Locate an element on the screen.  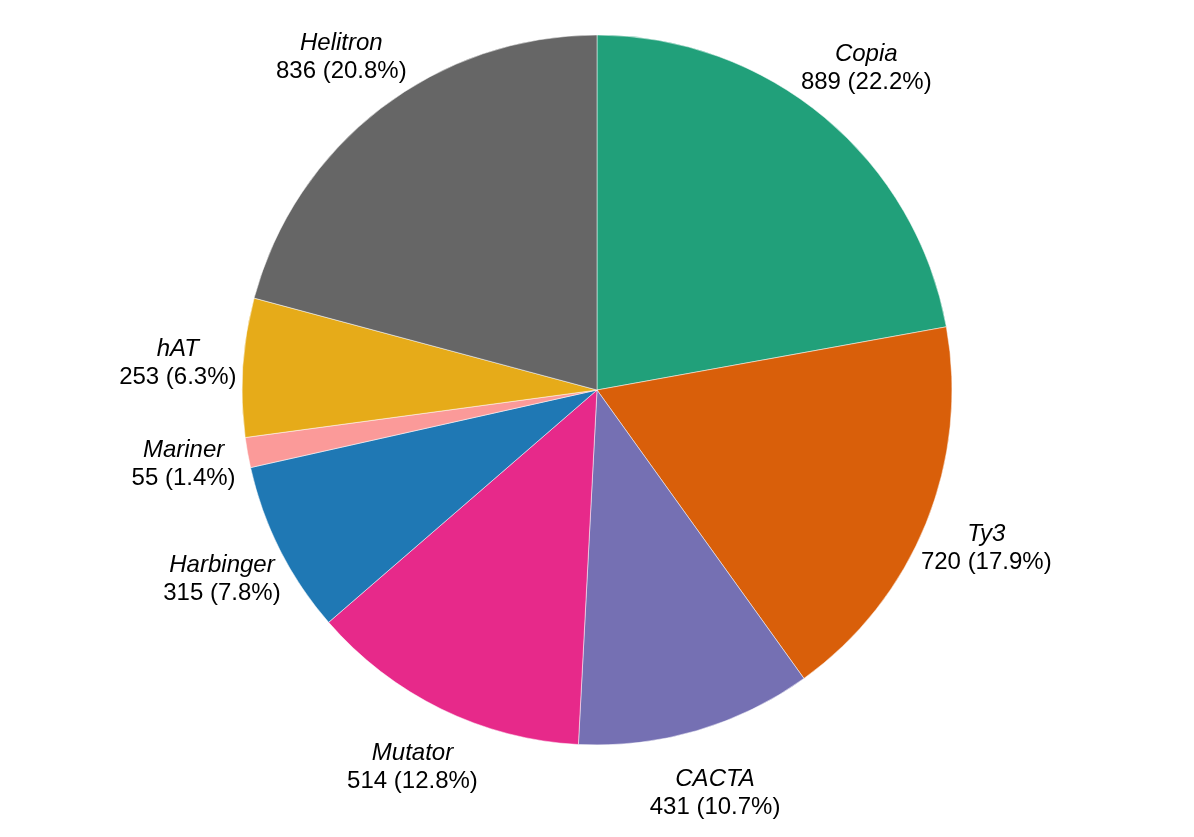
data-label: 889 (22.2%) is located at coordinates (866, 80).